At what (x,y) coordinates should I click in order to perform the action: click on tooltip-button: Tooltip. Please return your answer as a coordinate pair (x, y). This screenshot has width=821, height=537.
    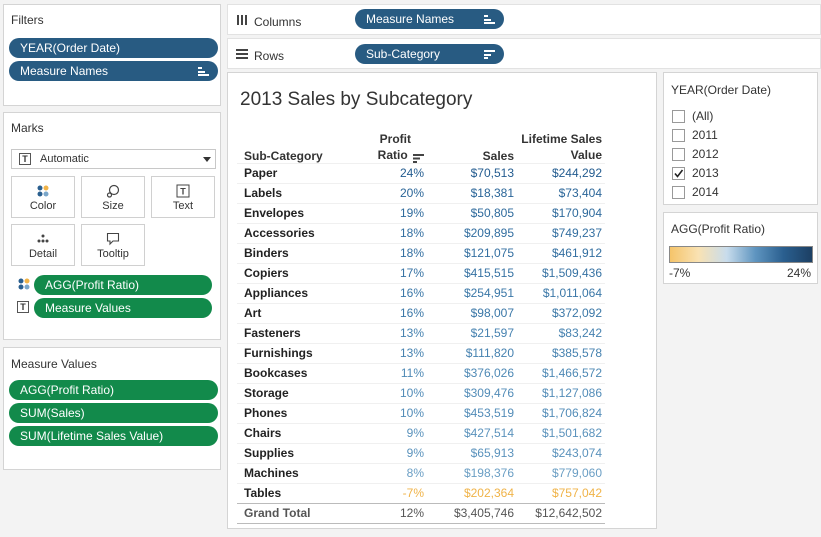
    Looking at the image, I should click on (113, 245).